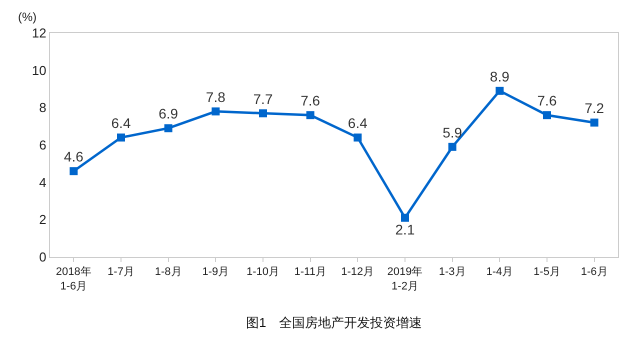 The height and width of the screenshot is (337, 638). What do you see at coordinates (500, 272) in the screenshot?
I see `x-tick-label: 1-4月` at bounding box center [500, 272].